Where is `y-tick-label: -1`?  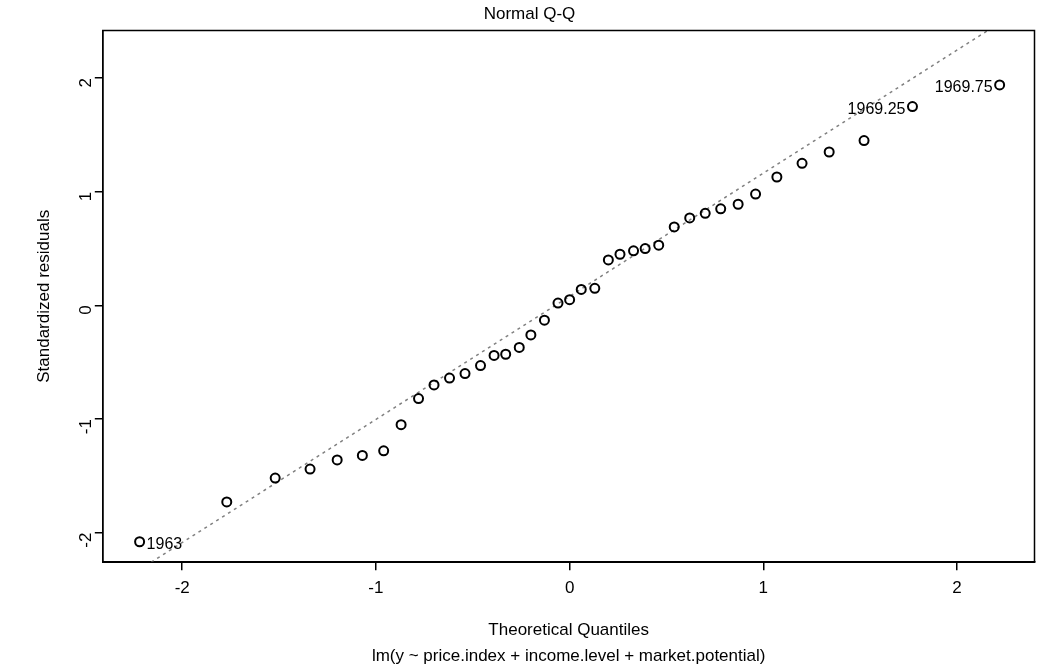
y-tick-label: -1 is located at coordinates (86, 427).